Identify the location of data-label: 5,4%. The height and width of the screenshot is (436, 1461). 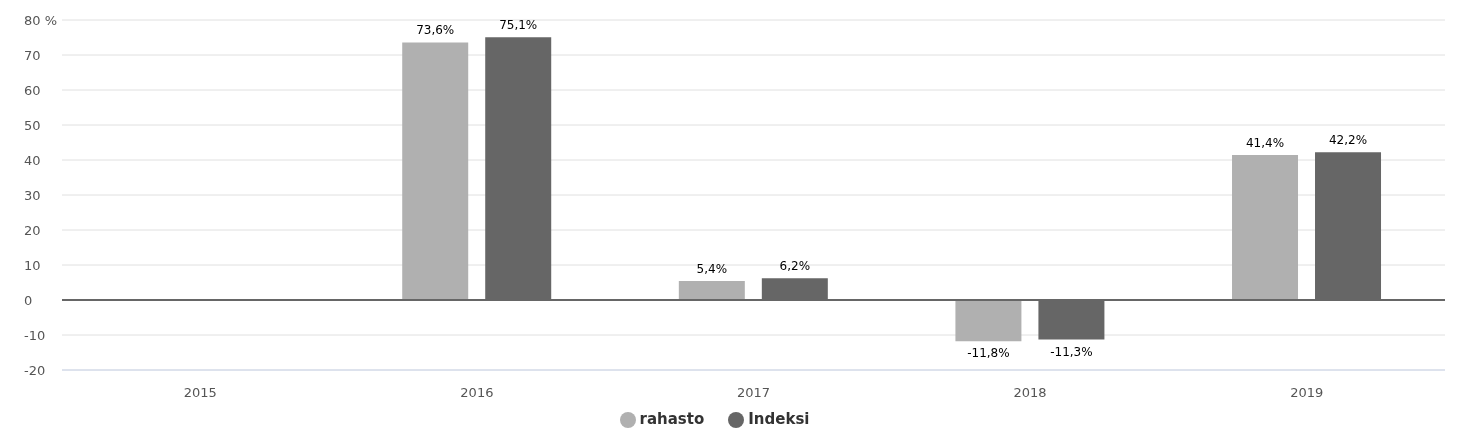
(712, 269).